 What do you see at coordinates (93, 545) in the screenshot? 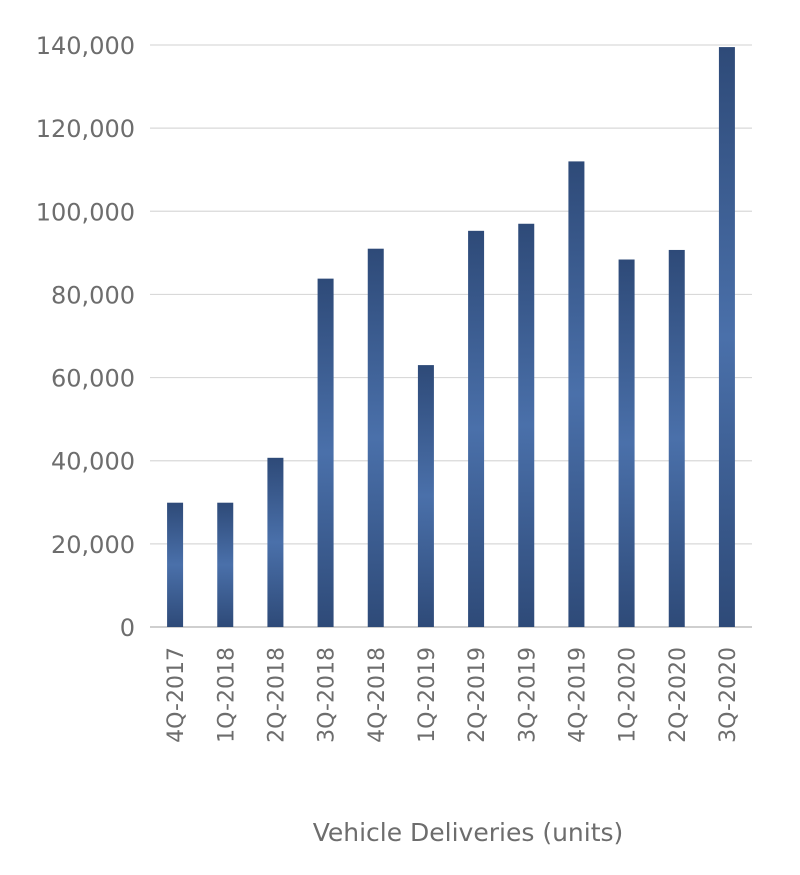
I see `y-tick-label: 20,000` at bounding box center [93, 545].